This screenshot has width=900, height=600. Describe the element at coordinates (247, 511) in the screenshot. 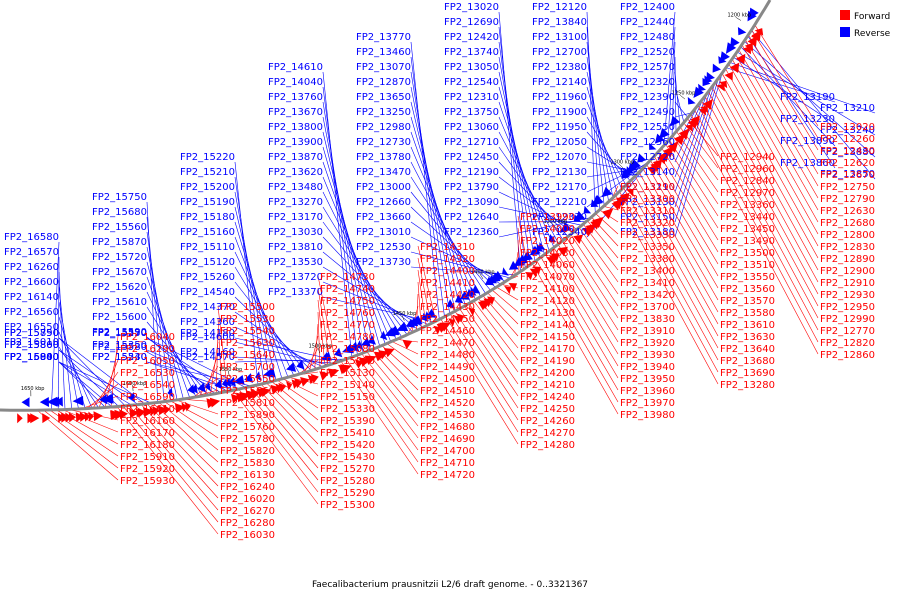

I see `gene-label: FP2_16270` at that location.